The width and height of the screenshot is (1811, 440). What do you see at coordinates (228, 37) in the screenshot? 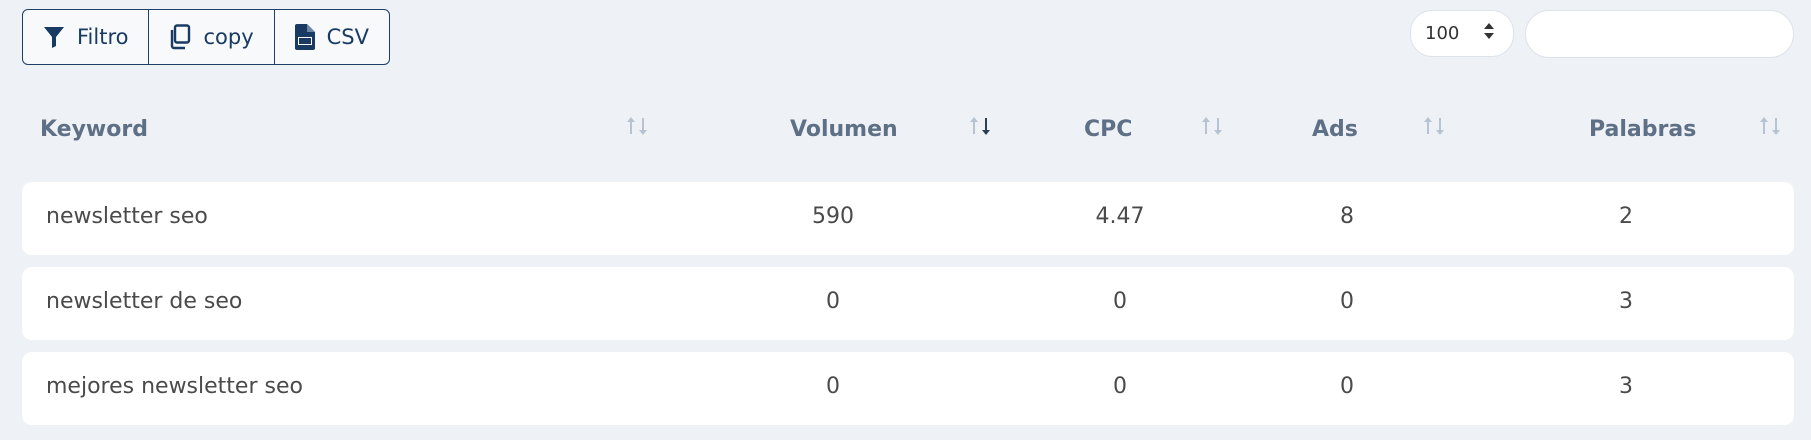
I see `copy-button-label: copy` at bounding box center [228, 37].